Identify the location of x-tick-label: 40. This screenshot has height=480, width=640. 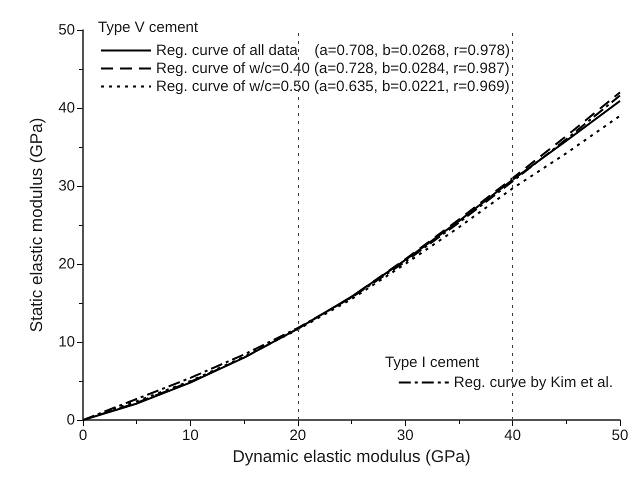
(512, 435).